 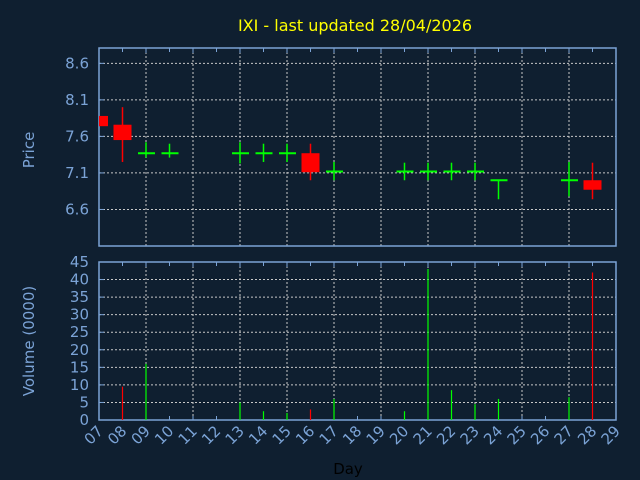 What do you see at coordinates (79, 315) in the screenshot?
I see `volume-tick-label: 30` at bounding box center [79, 315].